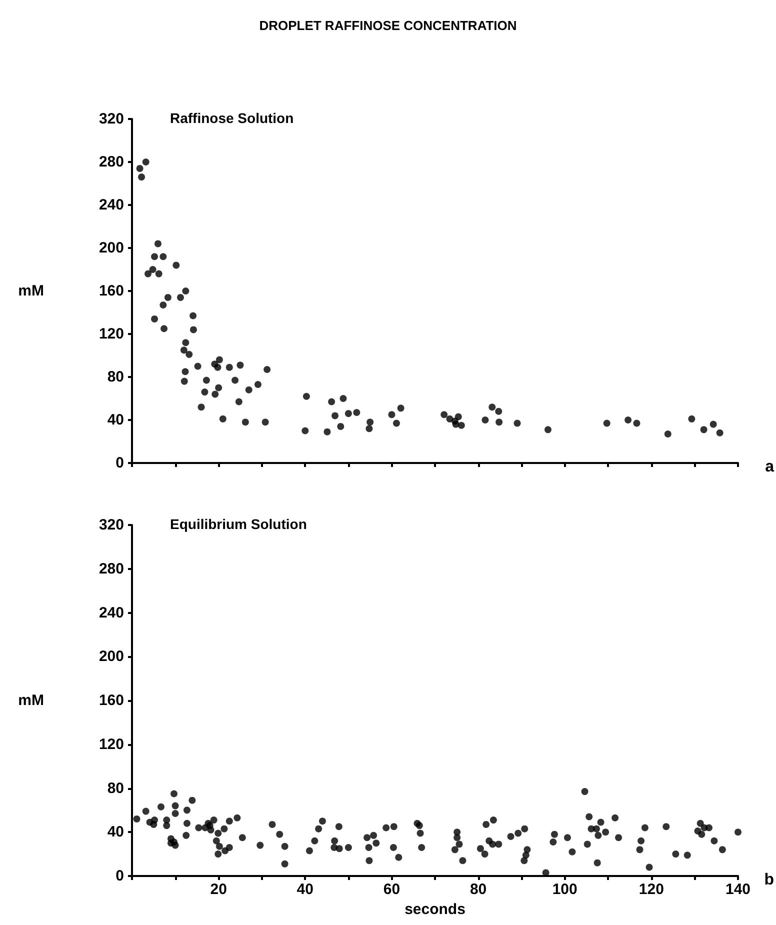 The height and width of the screenshot is (925, 776). Describe the element at coordinates (232, 118) in the screenshot. I see `chart-subtitle: Raffinose Solution` at that location.